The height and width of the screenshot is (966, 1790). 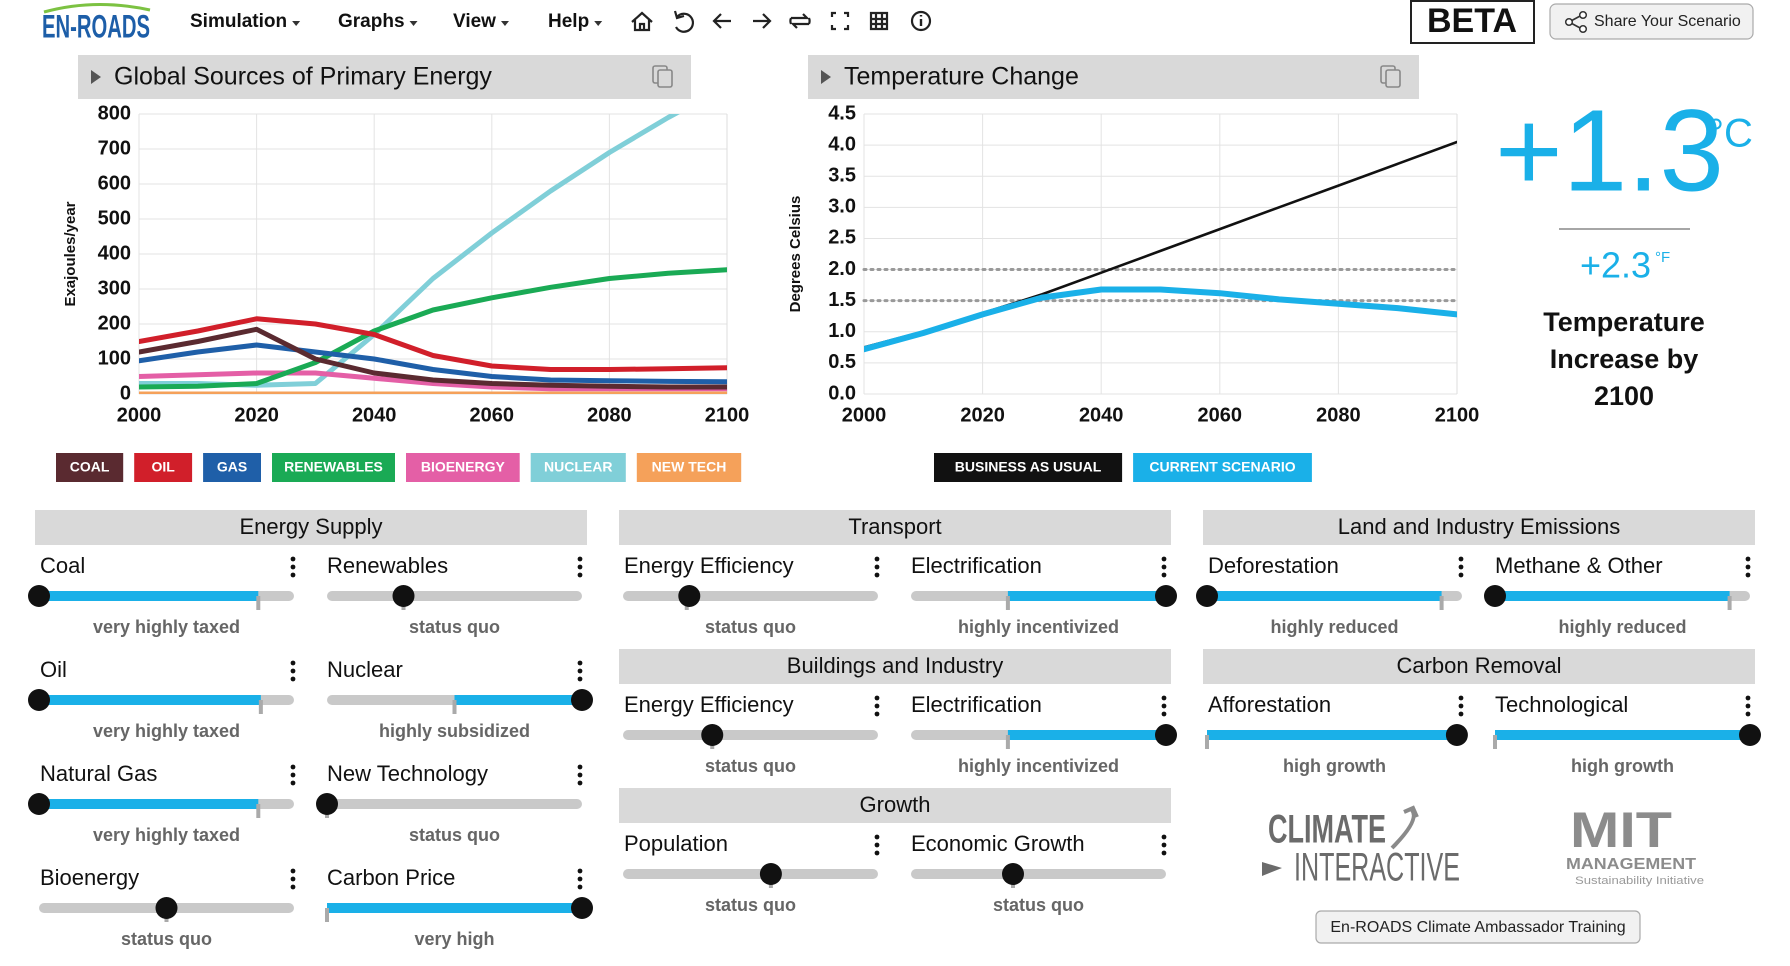 I want to click on legend-label: CURRENT SCENARIO, so click(x=1222, y=467).